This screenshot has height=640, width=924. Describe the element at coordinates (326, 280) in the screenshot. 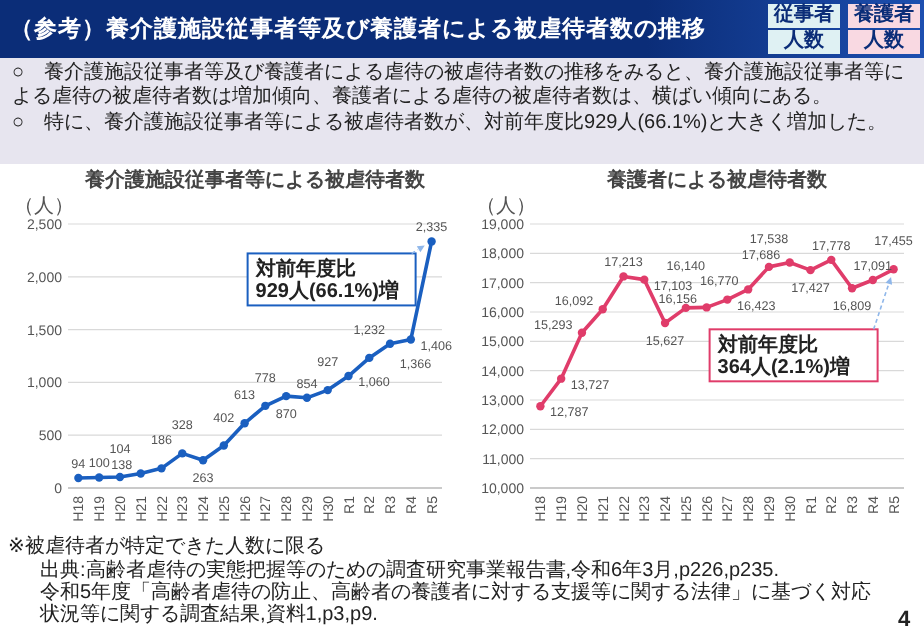

I see `annotation: 対前年度比 929人(66.1%)増` at that location.